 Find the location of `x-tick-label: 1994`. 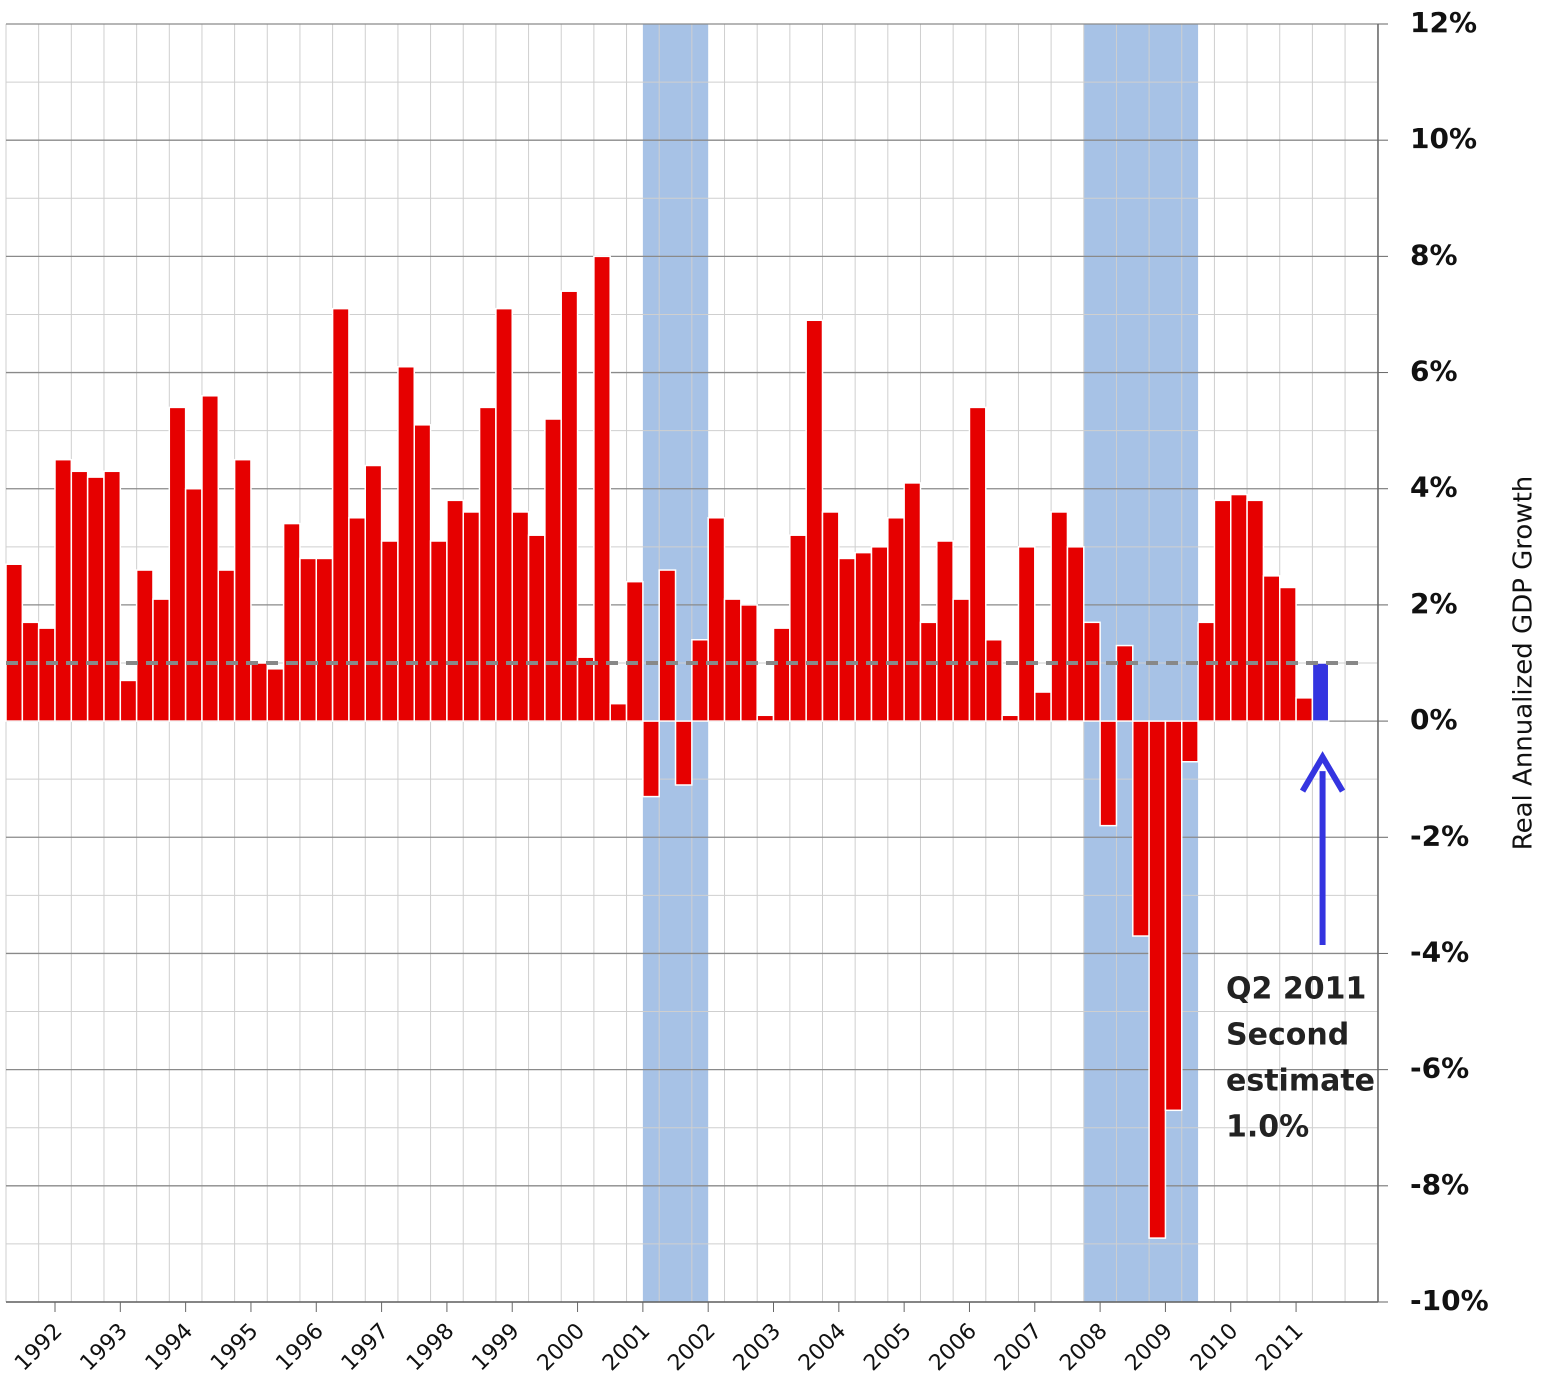

x-tick-label: 1994 is located at coordinates (169, 1347).